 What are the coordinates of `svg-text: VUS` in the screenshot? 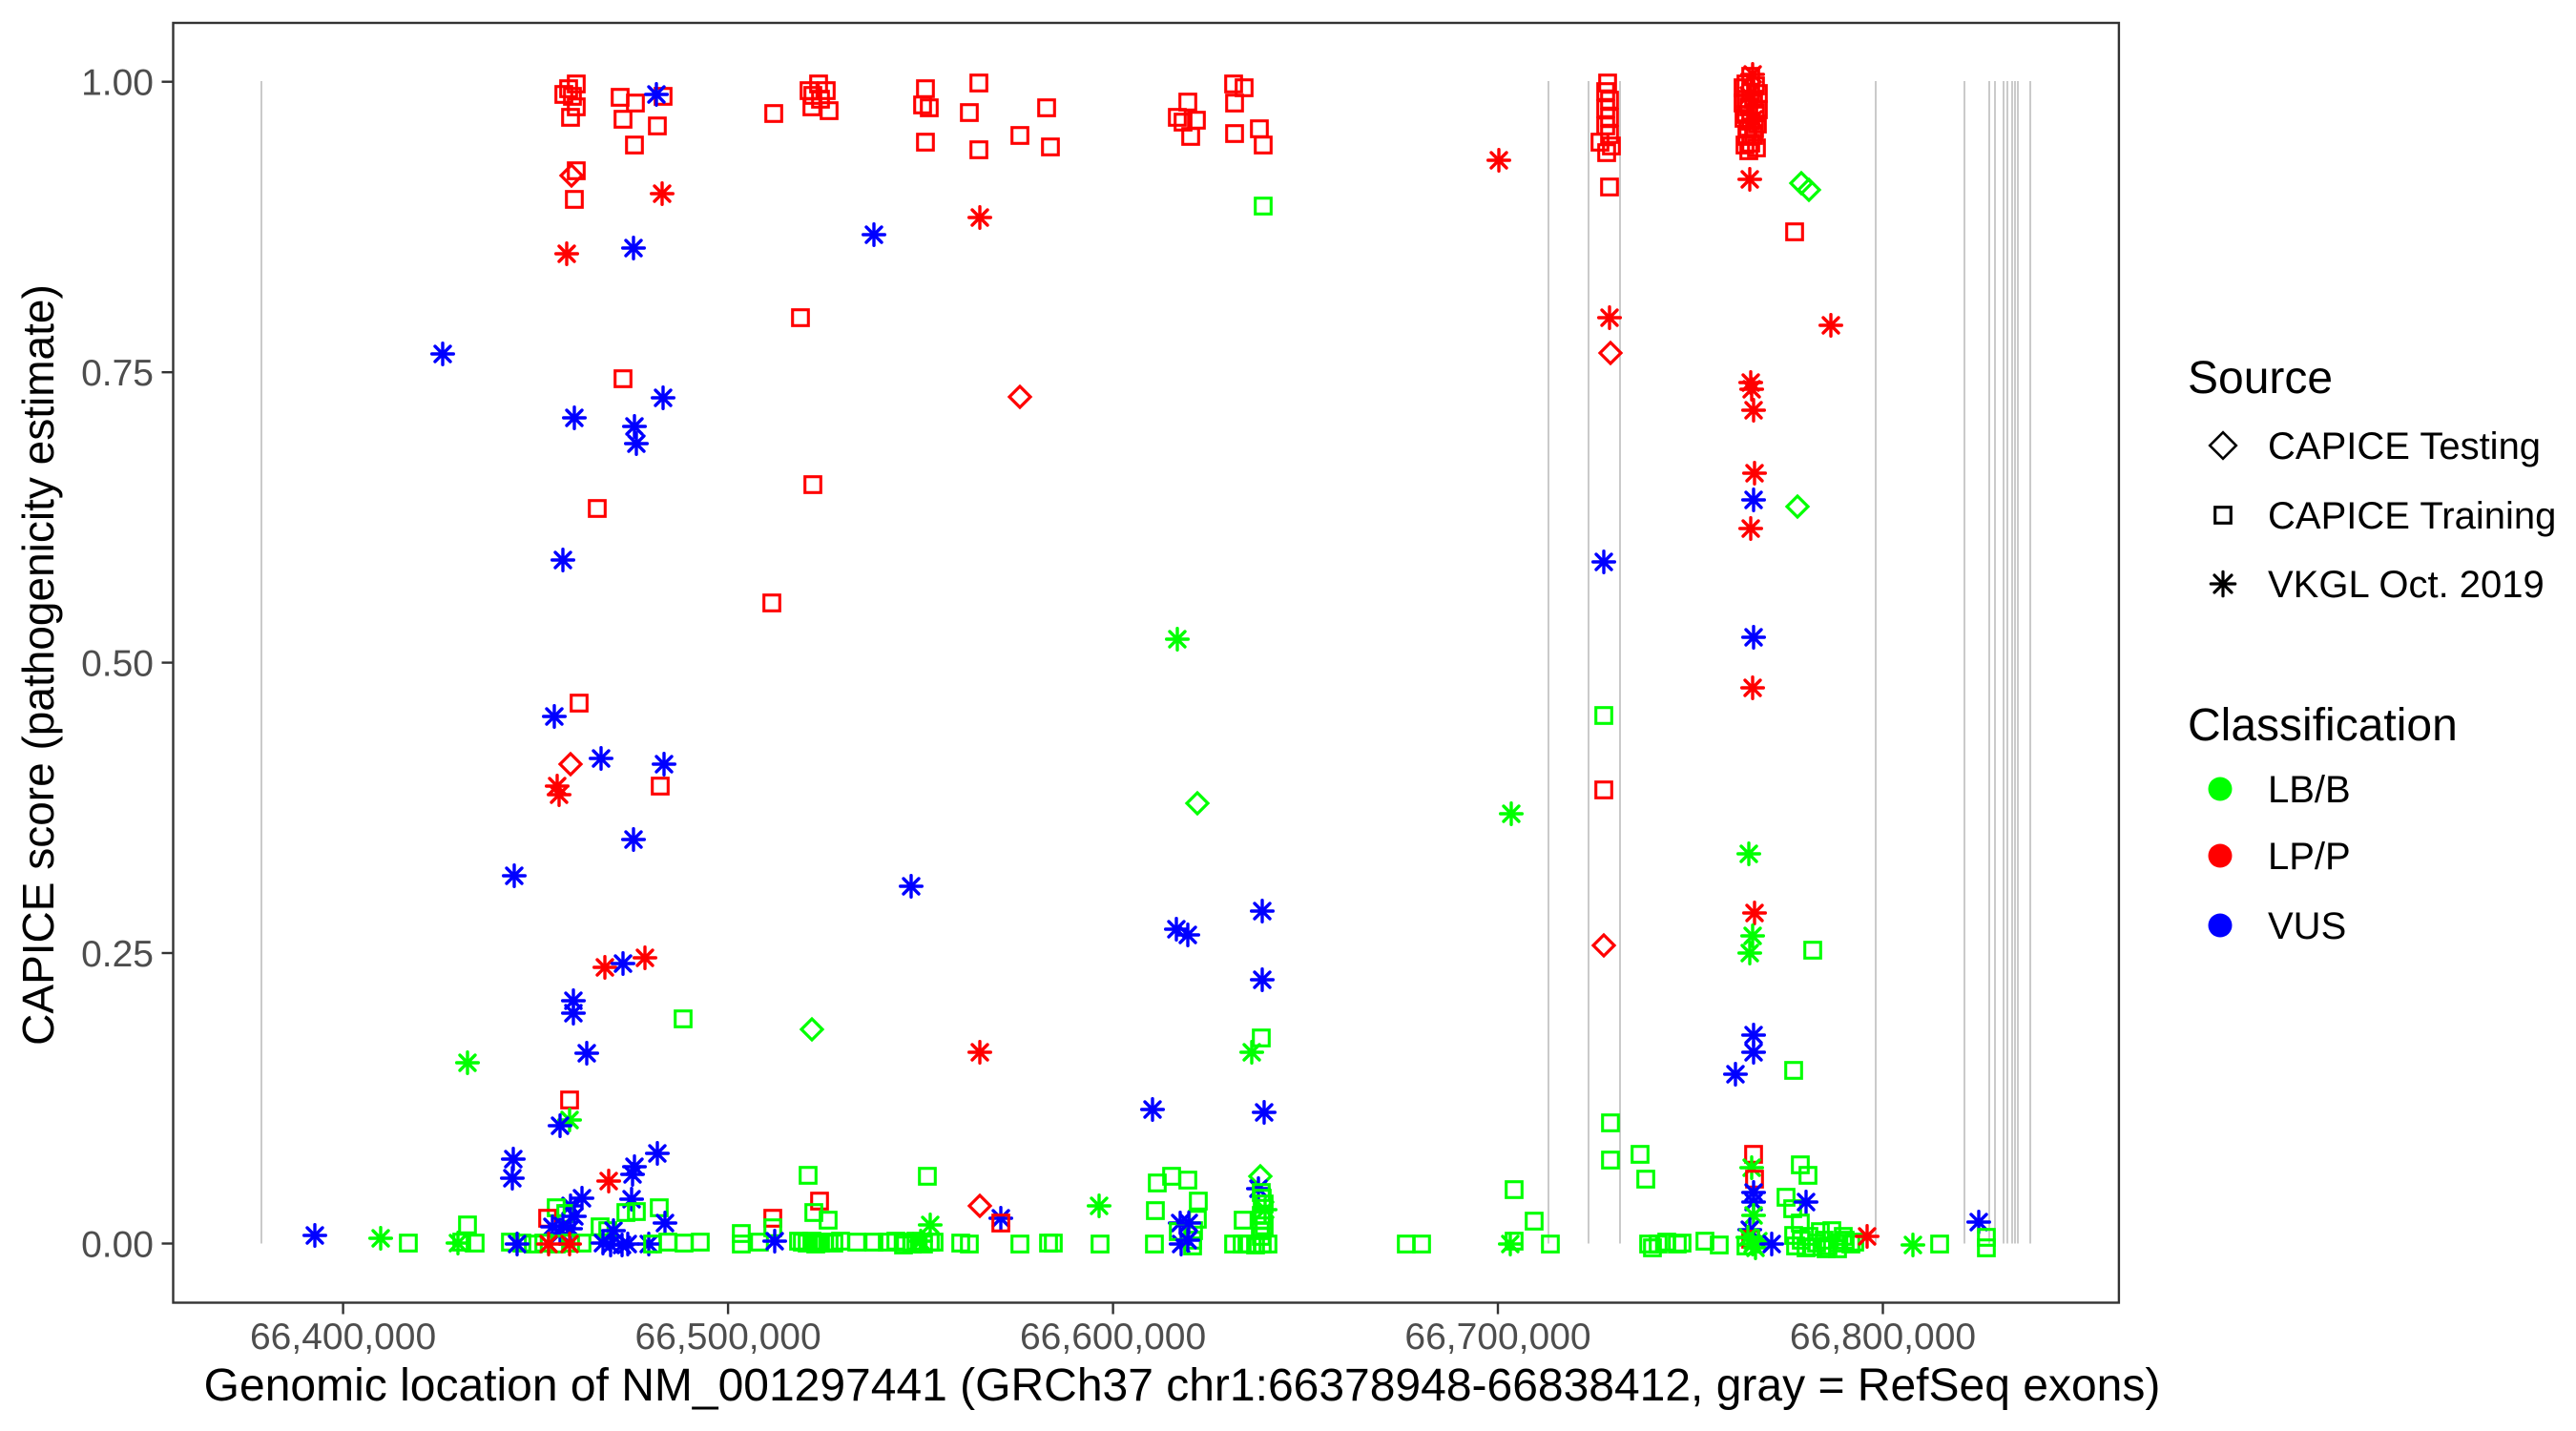 It's located at (2307, 926).